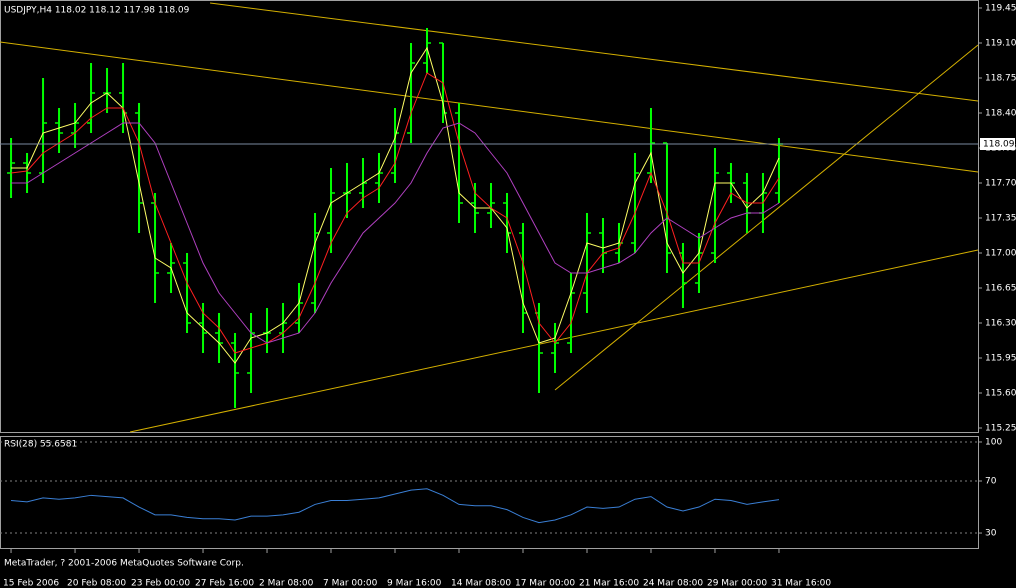  I want to click on x-tick-label: 7 Mar 00:00, so click(350, 583).